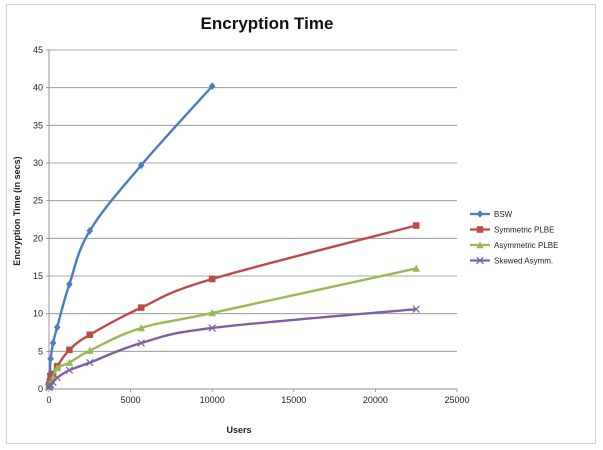  Describe the element at coordinates (503, 214) in the screenshot. I see `legend-label: BSW` at that location.